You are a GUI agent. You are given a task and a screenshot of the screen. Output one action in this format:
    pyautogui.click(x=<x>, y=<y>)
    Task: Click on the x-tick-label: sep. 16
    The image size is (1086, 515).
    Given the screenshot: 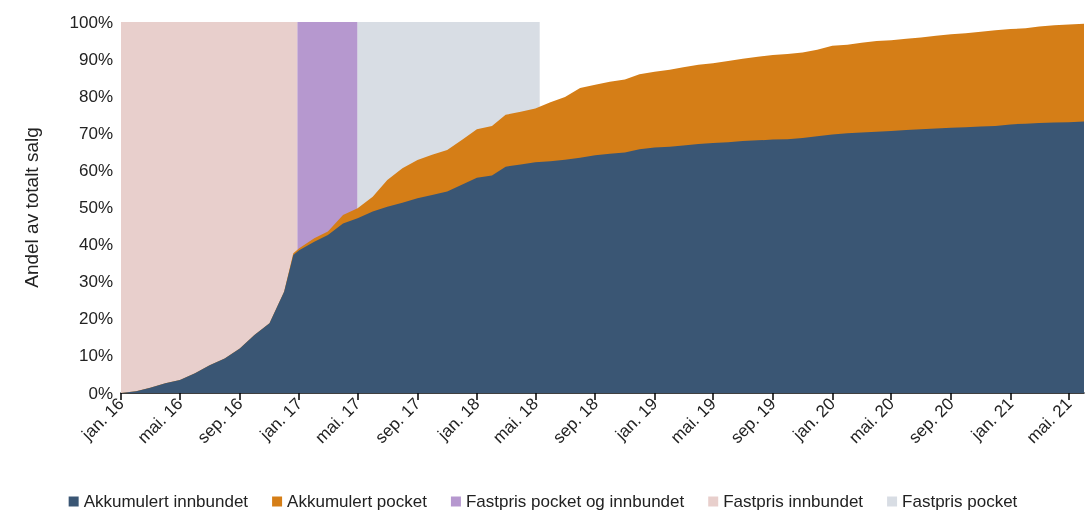 What is the action you would take?
    pyautogui.click(x=220, y=421)
    